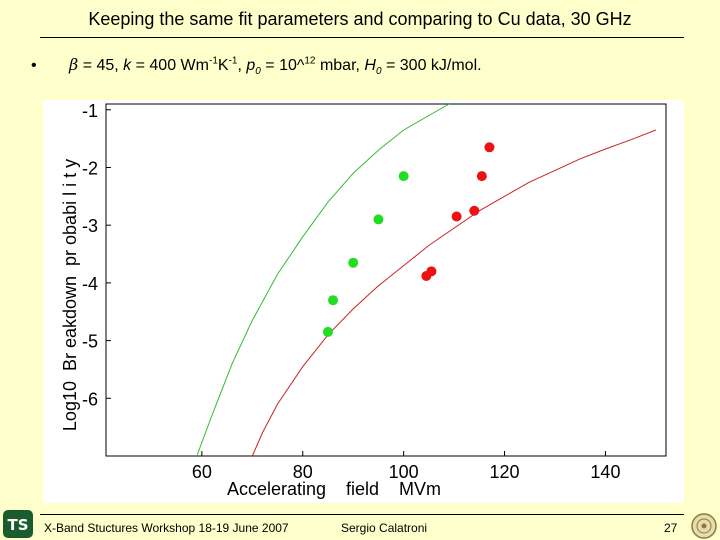  What do you see at coordinates (303, 472) in the screenshot?
I see `x-tick-label-1: 80` at bounding box center [303, 472].